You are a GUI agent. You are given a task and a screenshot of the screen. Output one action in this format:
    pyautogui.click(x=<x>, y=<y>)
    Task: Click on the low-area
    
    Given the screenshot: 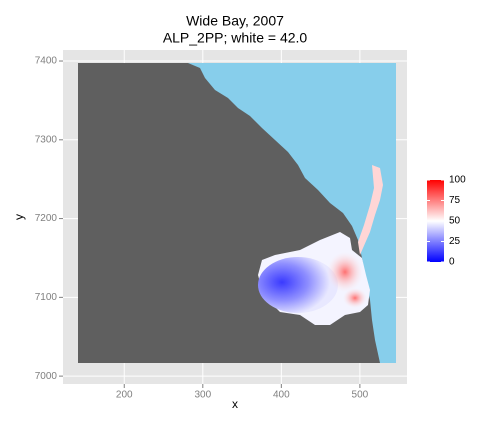 What is the action you would take?
    pyautogui.click(x=298, y=285)
    